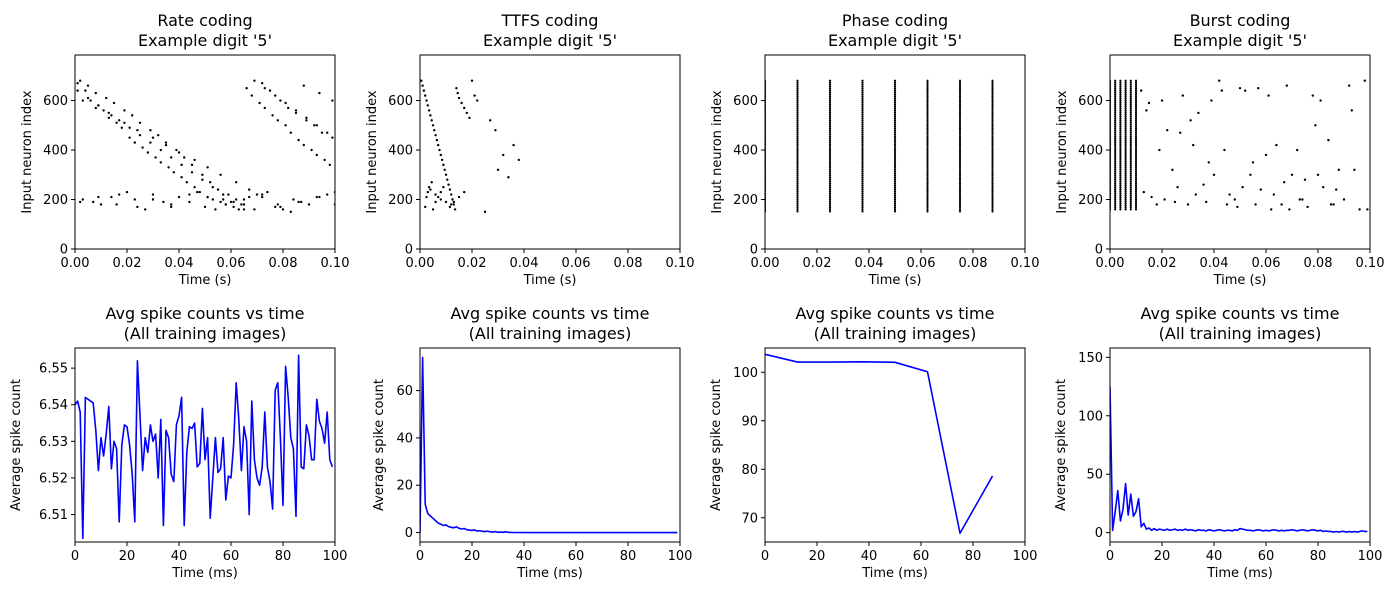  I want to click on x-tick-label: 60, so click(921, 556).